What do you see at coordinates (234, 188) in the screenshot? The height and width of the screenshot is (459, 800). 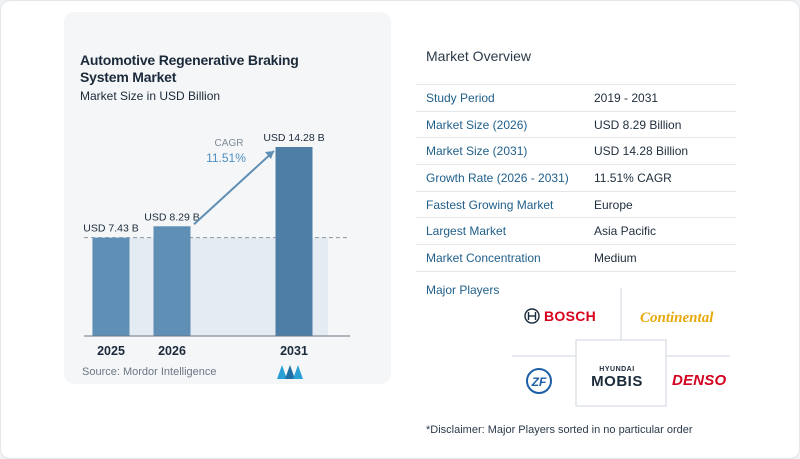 I see `cagr-arrow` at bounding box center [234, 188].